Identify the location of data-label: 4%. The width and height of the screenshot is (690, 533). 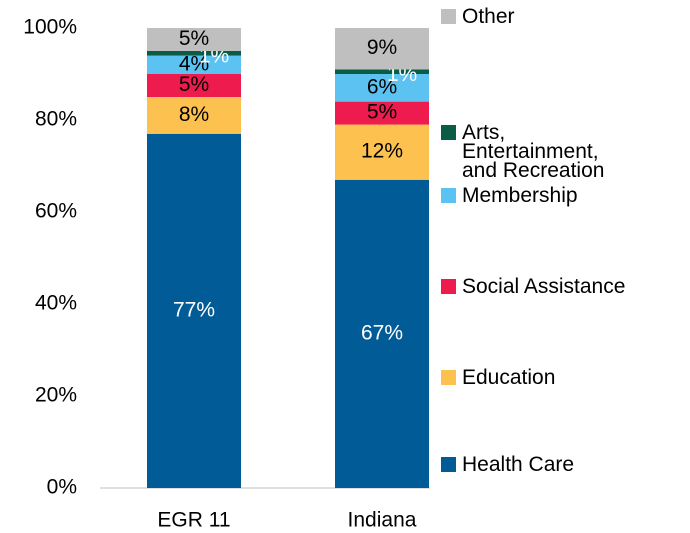
(194, 63).